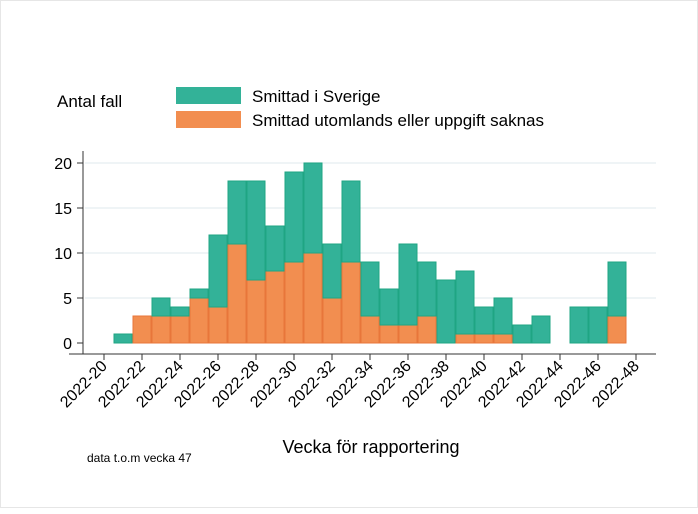 The width and height of the screenshot is (698, 514). What do you see at coordinates (316, 96) in the screenshot?
I see `legend-label: Smittad i Sverige` at bounding box center [316, 96].